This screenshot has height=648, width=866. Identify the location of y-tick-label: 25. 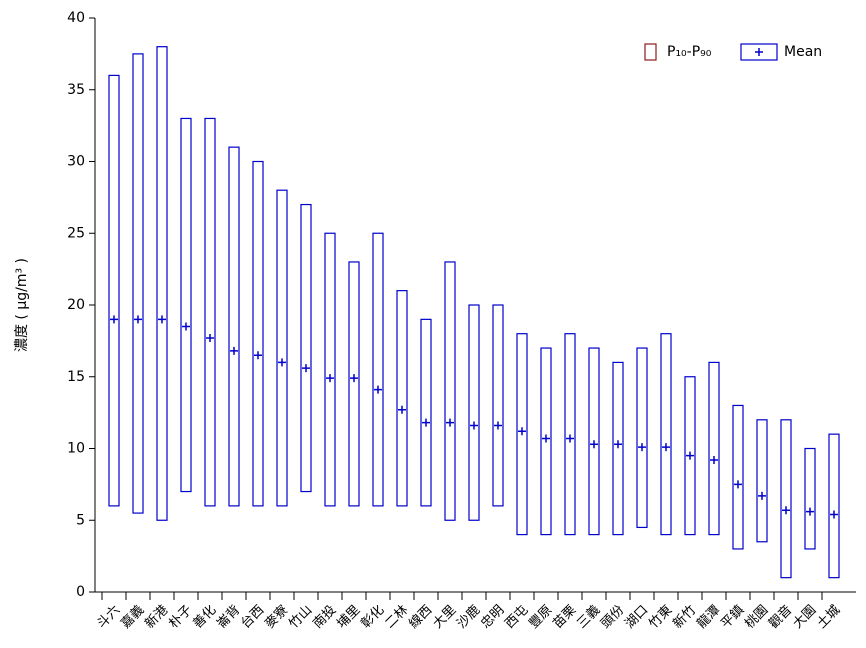
(76, 233).